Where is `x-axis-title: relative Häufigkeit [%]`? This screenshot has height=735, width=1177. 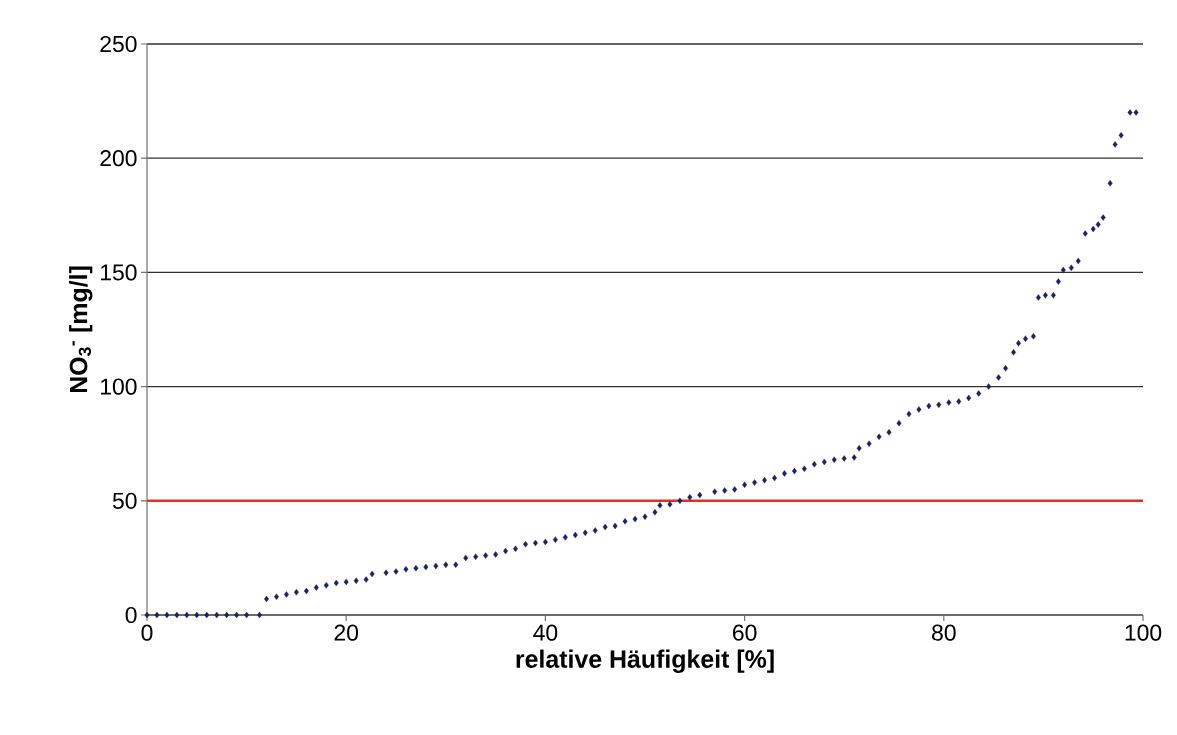 x-axis-title: relative Häufigkeit [%] is located at coordinates (645, 661).